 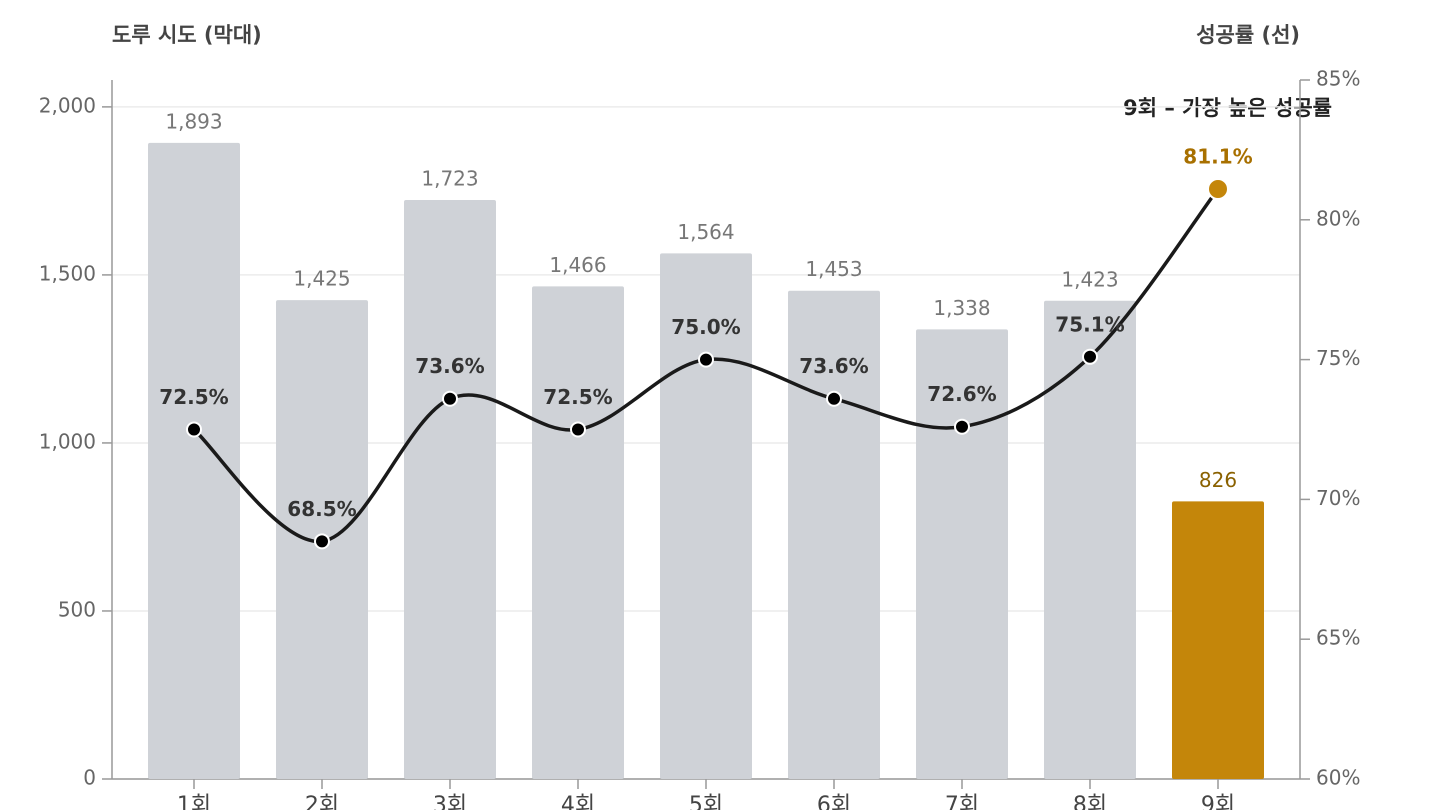 I want to click on bar-value-label: 1,466, so click(x=577, y=265).